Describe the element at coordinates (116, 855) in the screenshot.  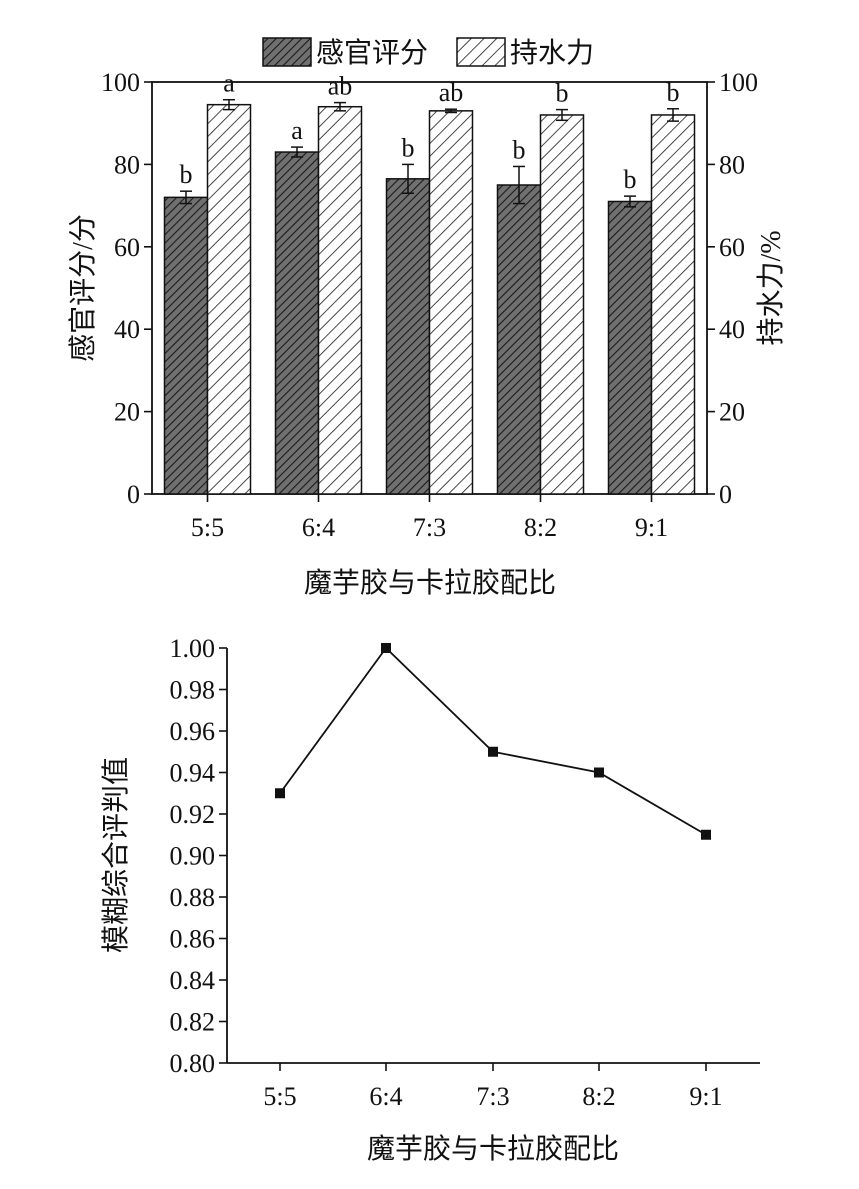
I see `line-y-axis-title: 模糊综合评判值` at that location.